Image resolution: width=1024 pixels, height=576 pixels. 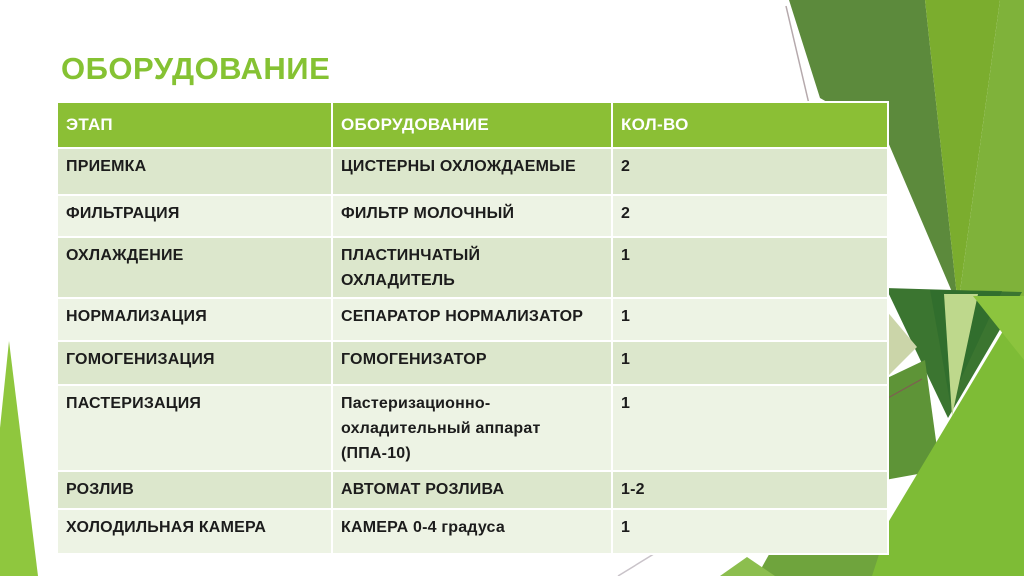 I want to click on cell-equipment: АВТОМАТ РОЗЛИВА, so click(x=472, y=490).